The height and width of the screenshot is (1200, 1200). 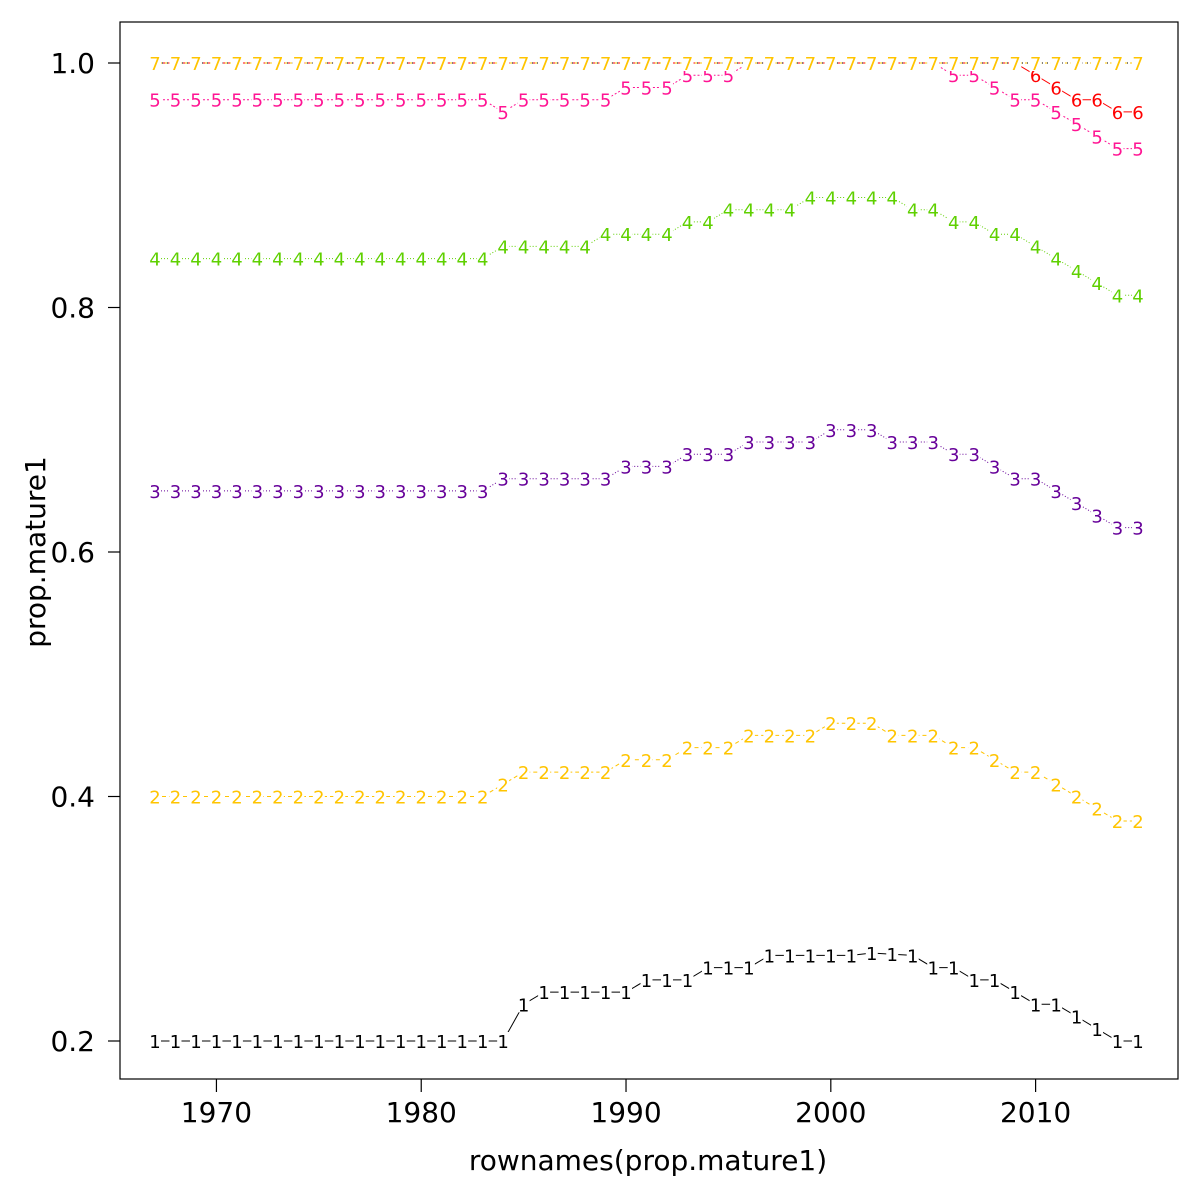 I want to click on y-axis: 0.2 0.4 0.6 0.8 1.0, so click(x=85, y=552).